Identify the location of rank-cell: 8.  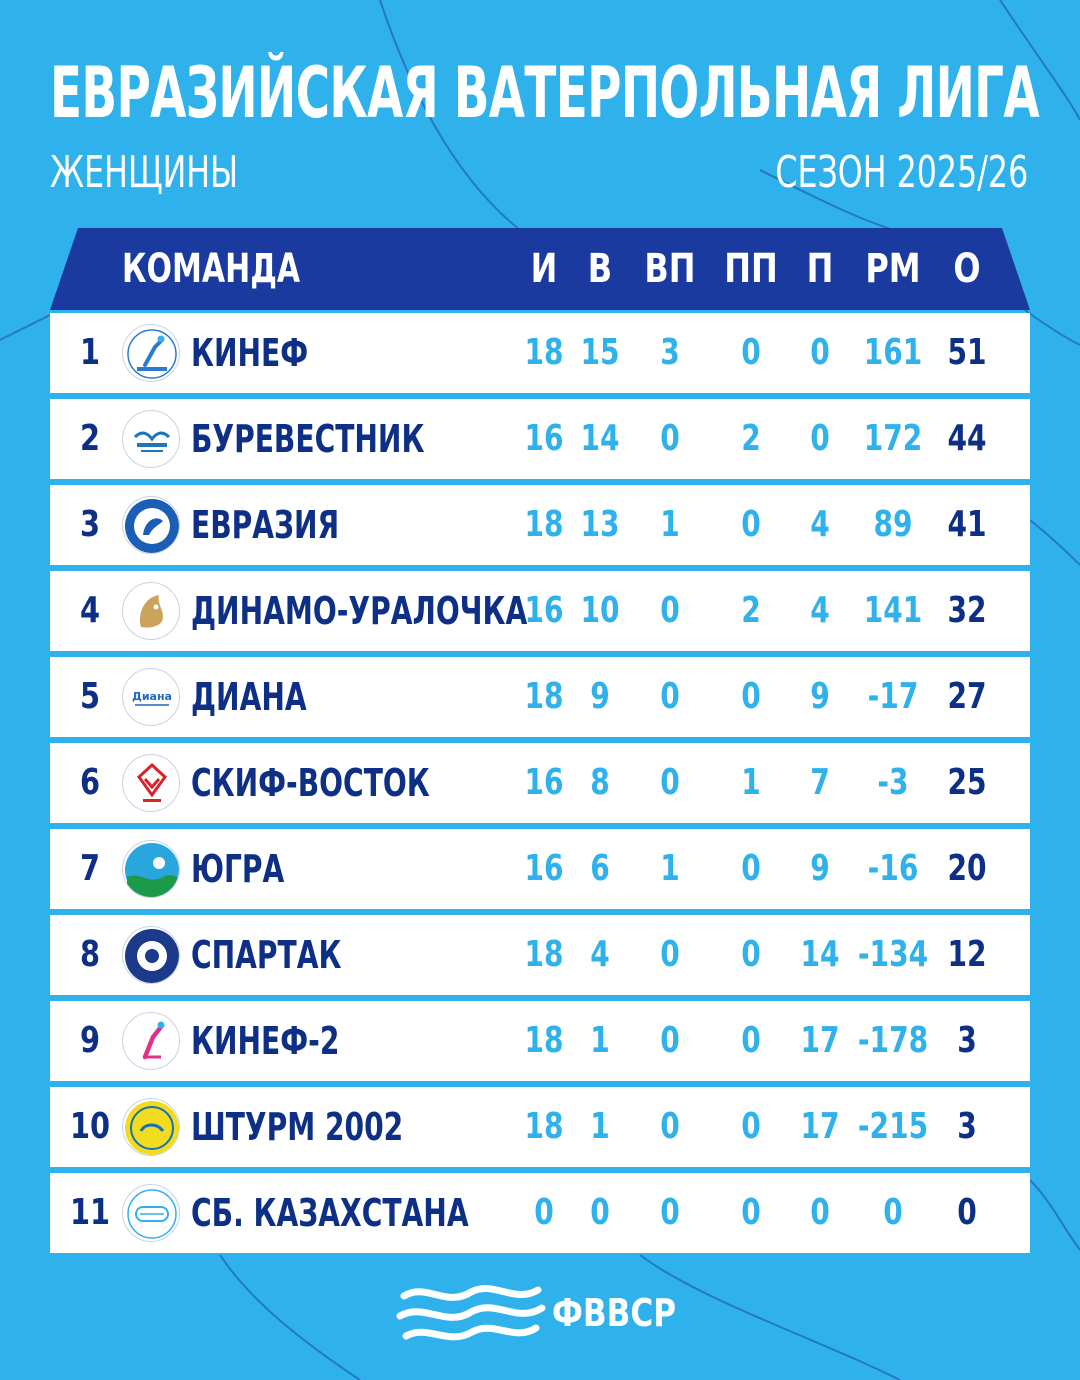
(90, 954).